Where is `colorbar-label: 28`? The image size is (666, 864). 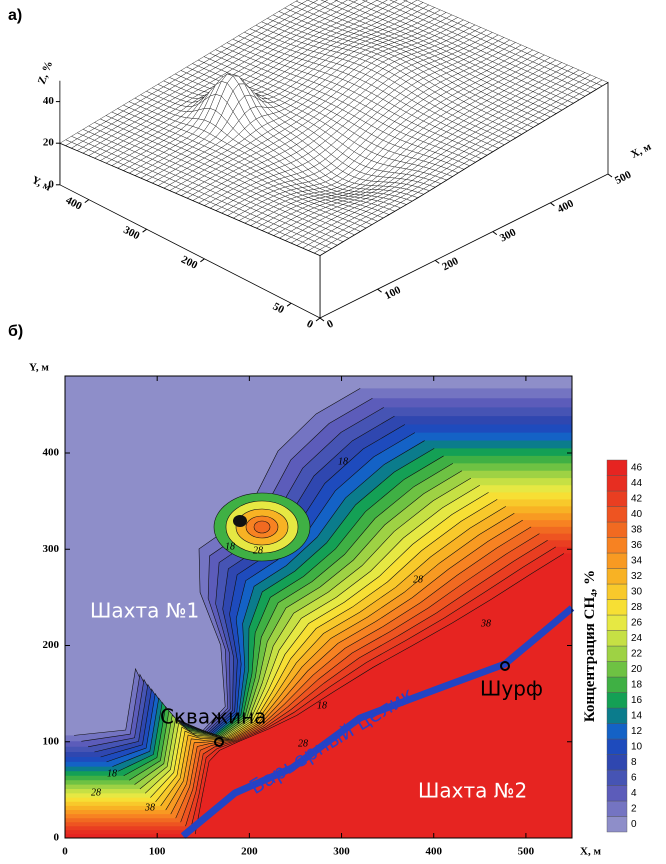 colorbar-label: 28 is located at coordinates (637, 607).